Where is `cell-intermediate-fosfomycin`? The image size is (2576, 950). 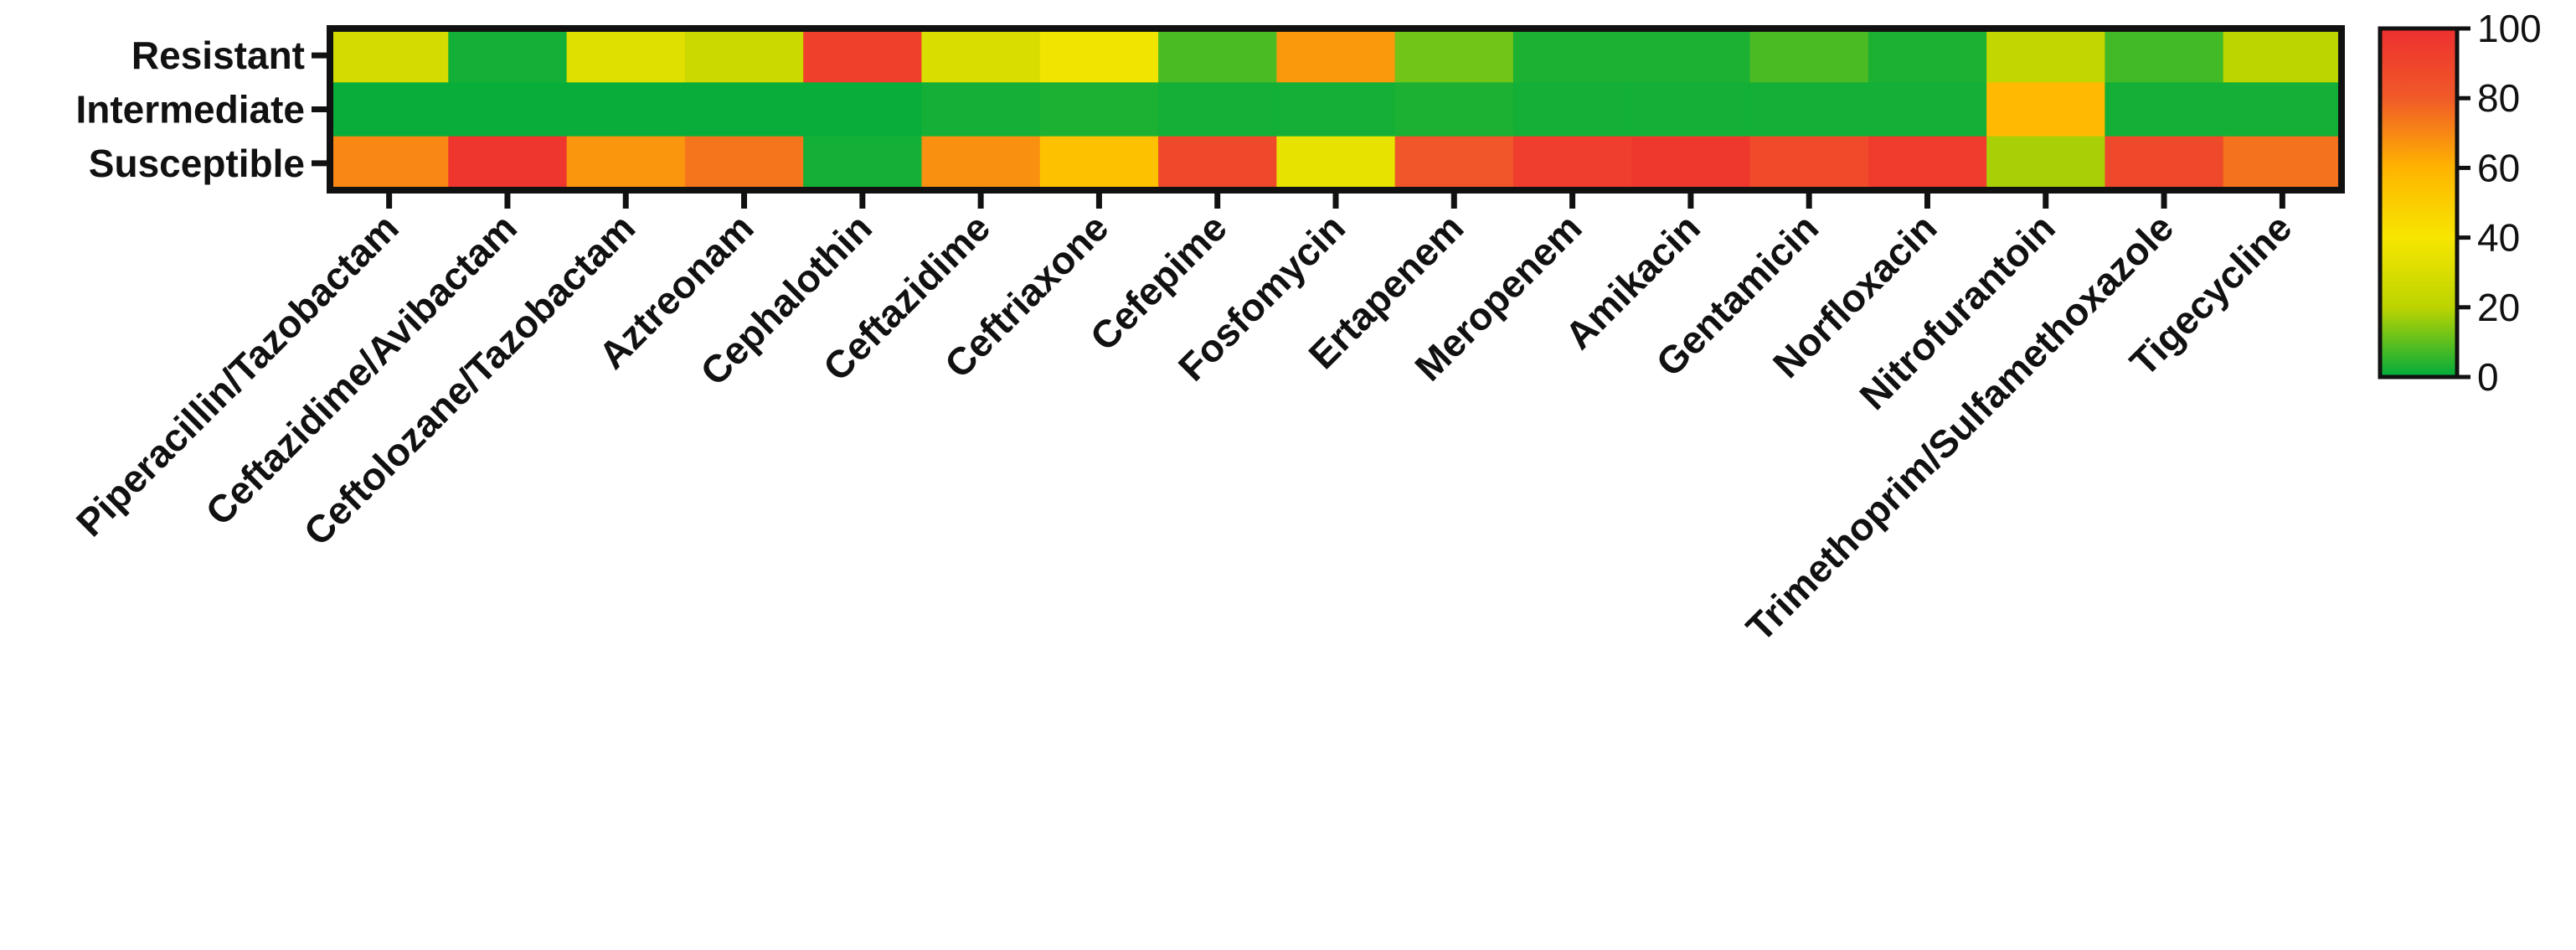 cell-intermediate-fosfomycin is located at coordinates (1336, 109).